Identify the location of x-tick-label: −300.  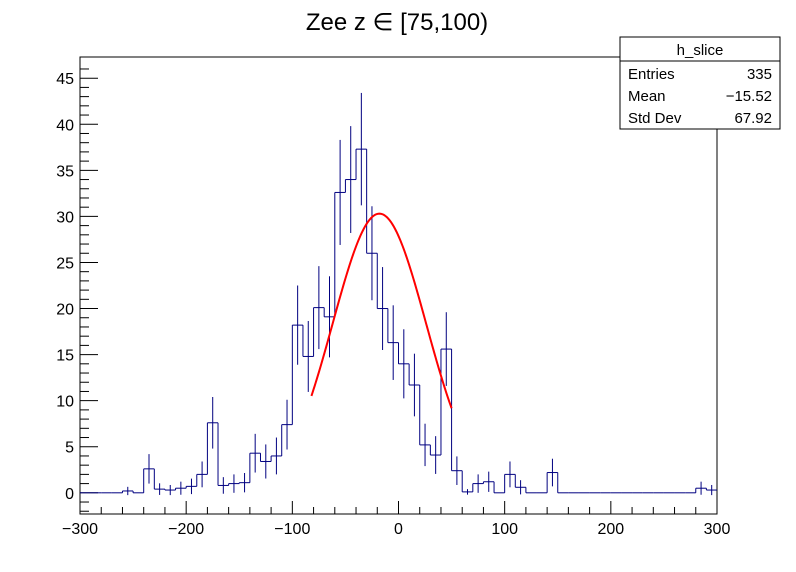
(80, 529).